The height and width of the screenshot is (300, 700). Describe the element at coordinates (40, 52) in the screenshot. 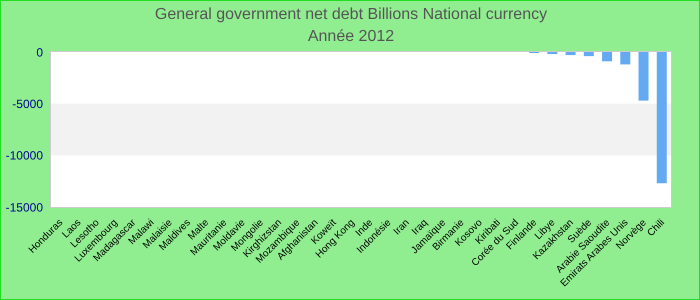

I see `y-tick-label: 0` at that location.